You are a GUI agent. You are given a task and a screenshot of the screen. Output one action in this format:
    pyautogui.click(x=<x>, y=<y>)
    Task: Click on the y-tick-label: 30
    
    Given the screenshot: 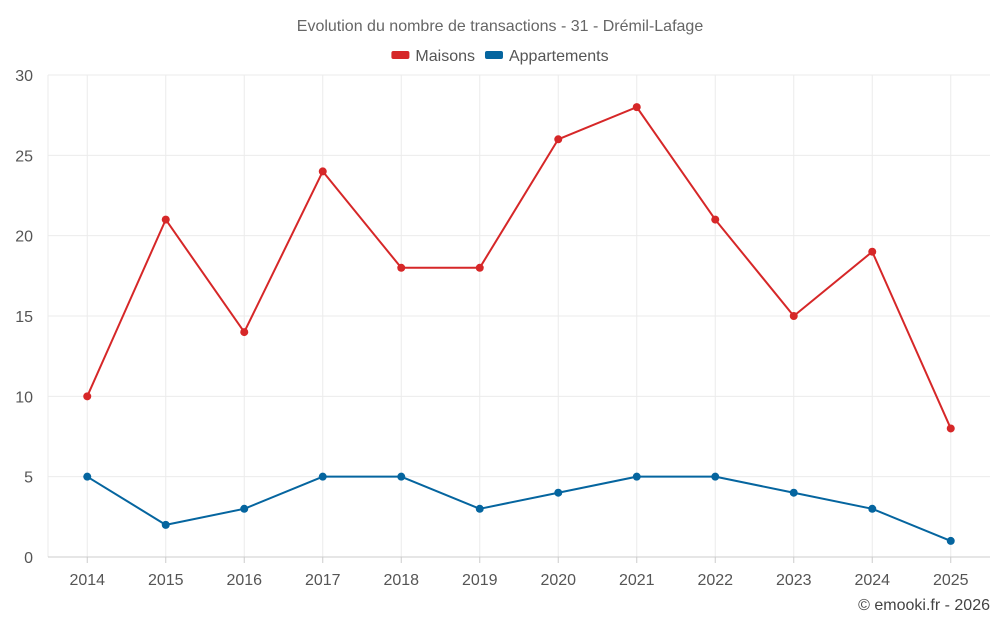 What is the action you would take?
    pyautogui.click(x=24, y=76)
    